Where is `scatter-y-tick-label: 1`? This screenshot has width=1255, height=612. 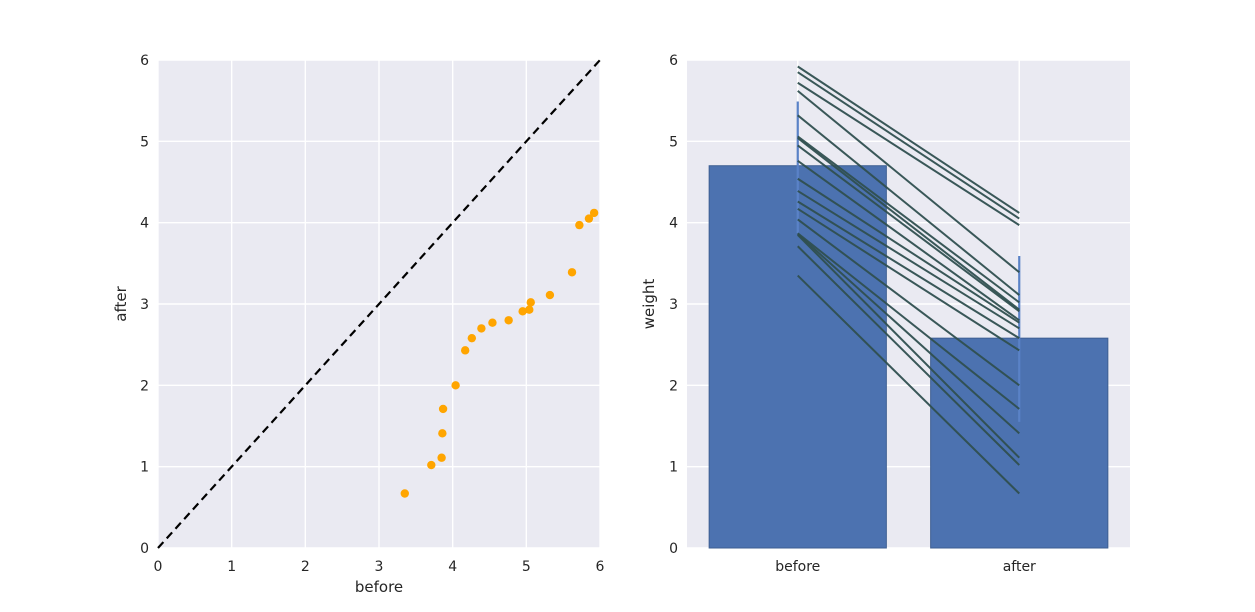 scatter-y-tick-label: 1 is located at coordinates (144, 468).